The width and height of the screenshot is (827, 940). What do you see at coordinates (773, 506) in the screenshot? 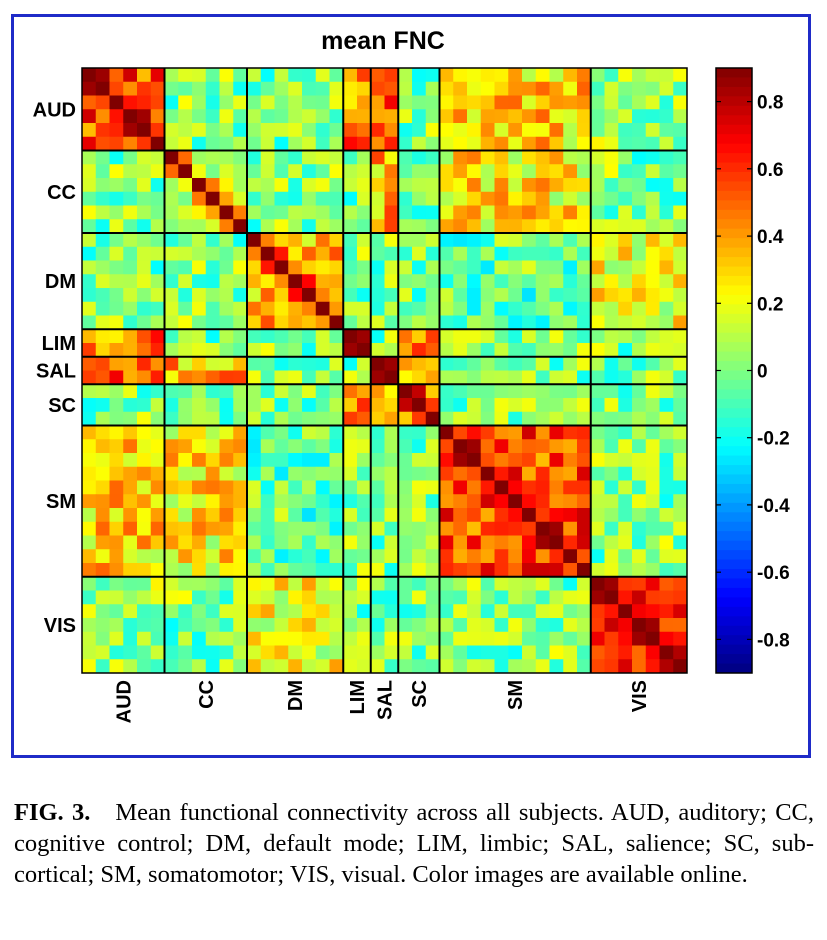
I see `colorbar-tick-label: -0.4` at bounding box center [773, 506].